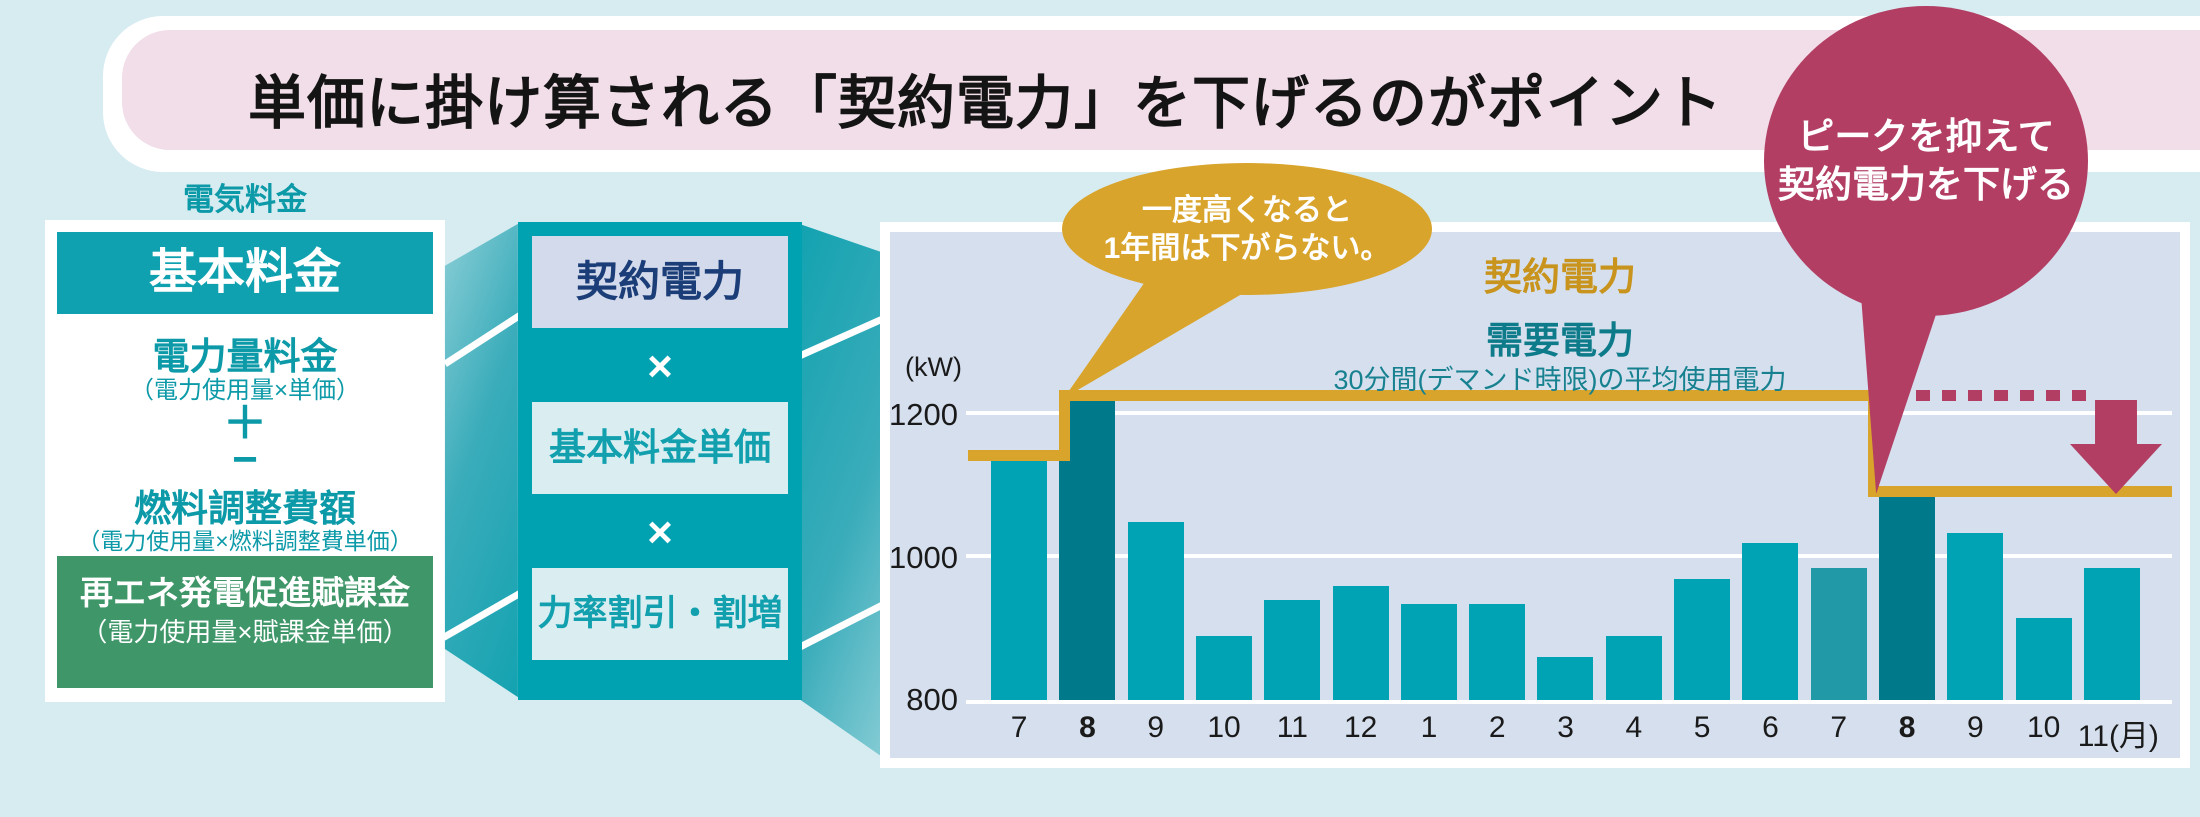 The width and height of the screenshot is (2200, 817). Describe the element at coordinates (1497, 727) in the screenshot. I see `x-axis-month-label-7: 2` at that location.